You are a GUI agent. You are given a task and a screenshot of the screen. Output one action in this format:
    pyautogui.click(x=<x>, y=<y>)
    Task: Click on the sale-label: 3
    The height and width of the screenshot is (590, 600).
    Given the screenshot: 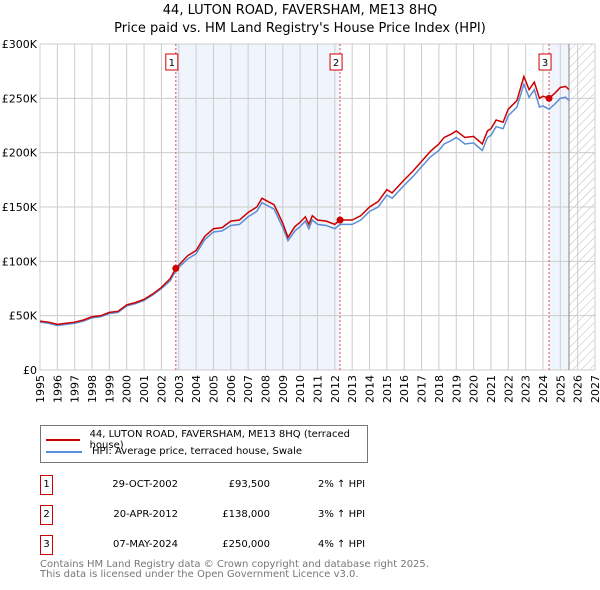 What is the action you would take?
    pyautogui.click(x=545, y=63)
    